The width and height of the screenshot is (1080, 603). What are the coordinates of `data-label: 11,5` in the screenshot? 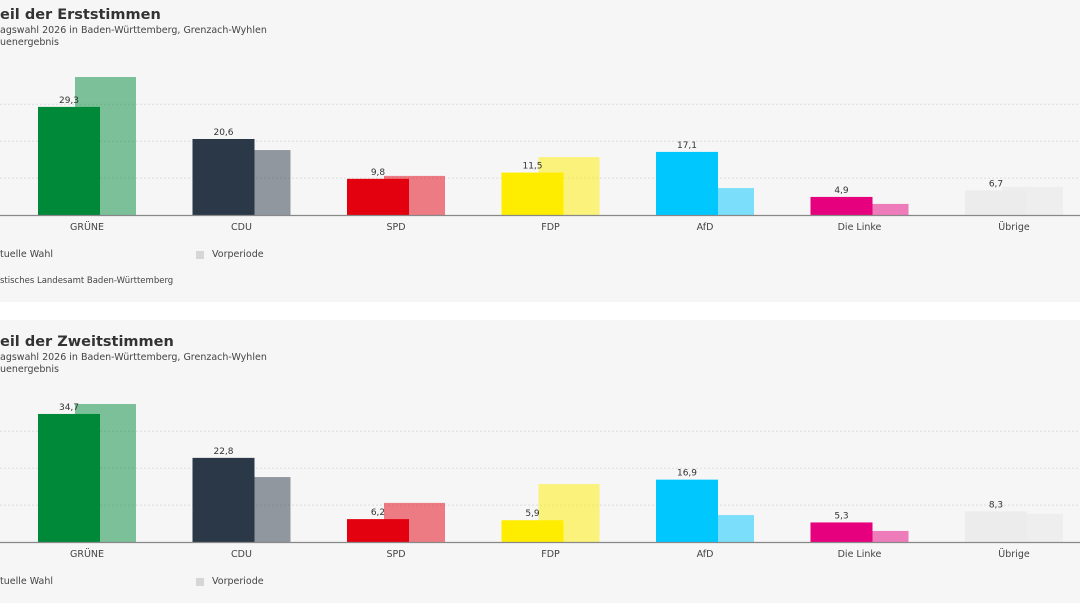 It's located at (532, 167).